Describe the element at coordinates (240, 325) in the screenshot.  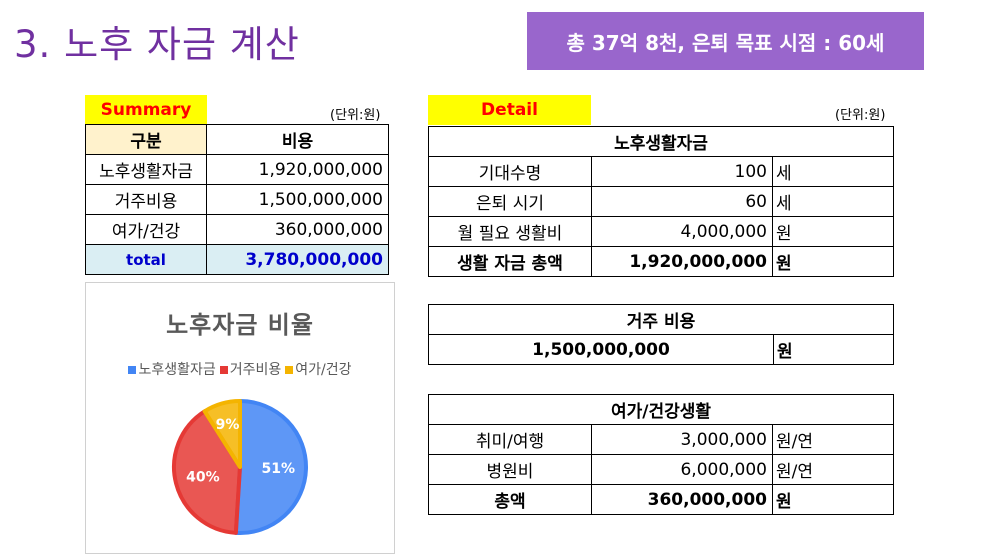
I see `chart-title: 노후자금 비율` at that location.